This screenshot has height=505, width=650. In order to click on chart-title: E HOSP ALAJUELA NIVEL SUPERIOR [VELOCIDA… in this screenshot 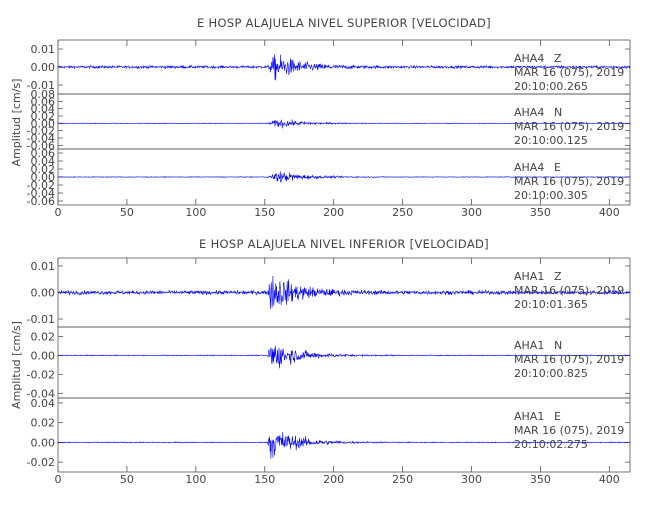, I will do `click(344, 23)`.